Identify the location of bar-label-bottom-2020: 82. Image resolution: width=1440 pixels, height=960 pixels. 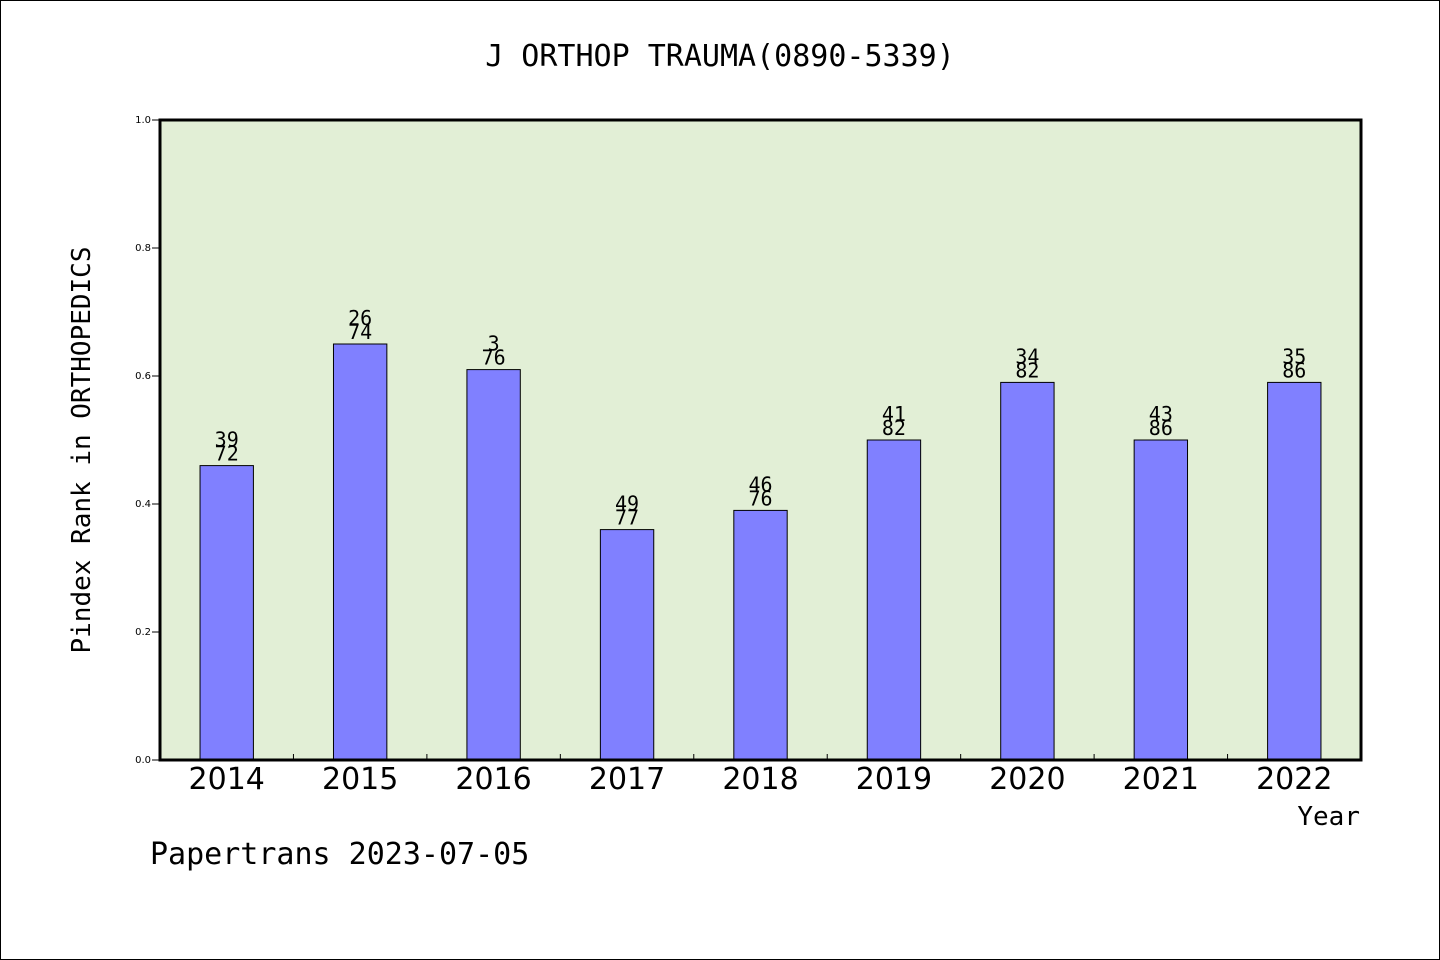
(1027, 370).